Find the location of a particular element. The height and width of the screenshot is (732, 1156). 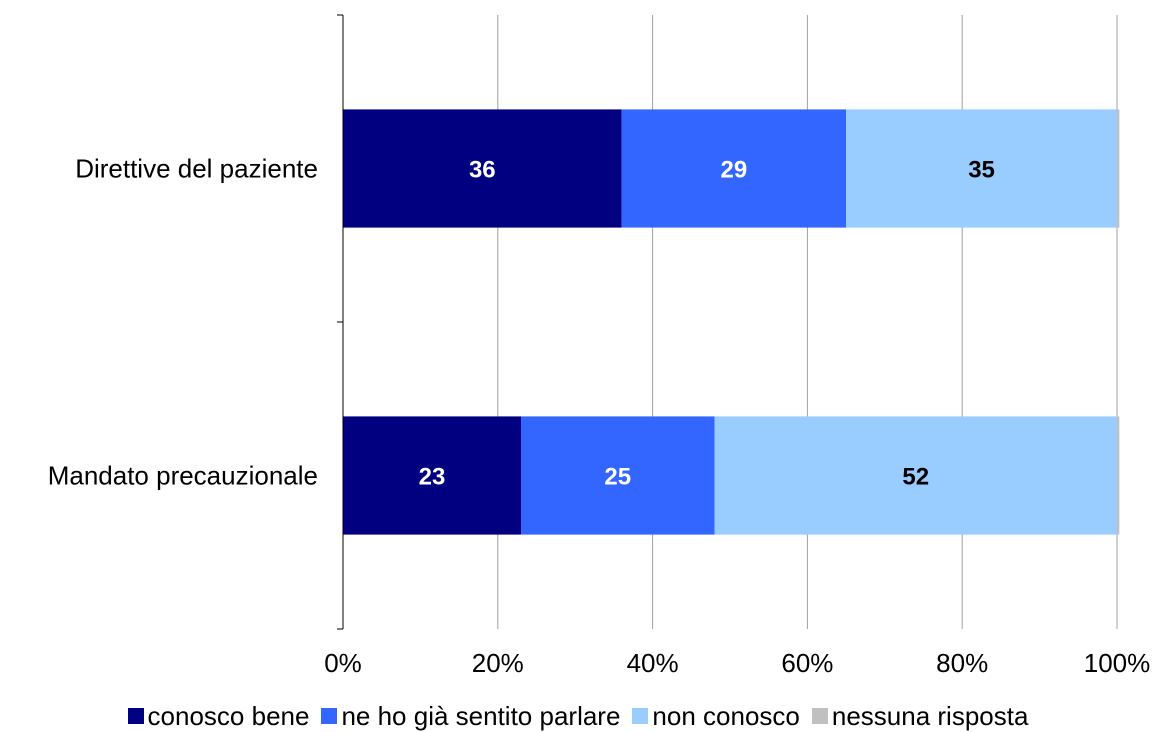

legend-item: non conosco is located at coordinates (716, 716).